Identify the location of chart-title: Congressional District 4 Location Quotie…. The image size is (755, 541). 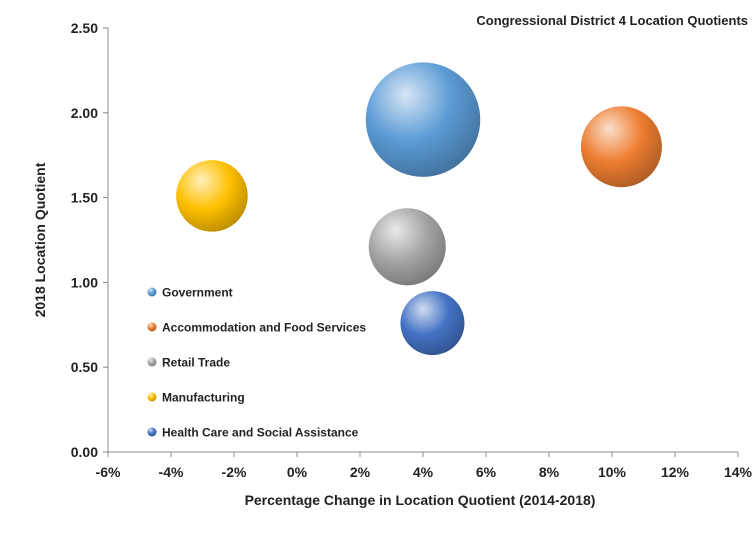
(612, 20).